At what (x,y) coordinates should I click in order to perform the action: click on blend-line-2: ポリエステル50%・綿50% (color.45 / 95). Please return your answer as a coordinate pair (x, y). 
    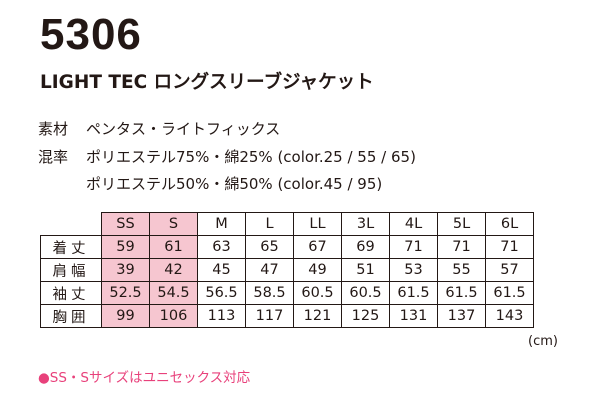
    Looking at the image, I should click on (234, 184).